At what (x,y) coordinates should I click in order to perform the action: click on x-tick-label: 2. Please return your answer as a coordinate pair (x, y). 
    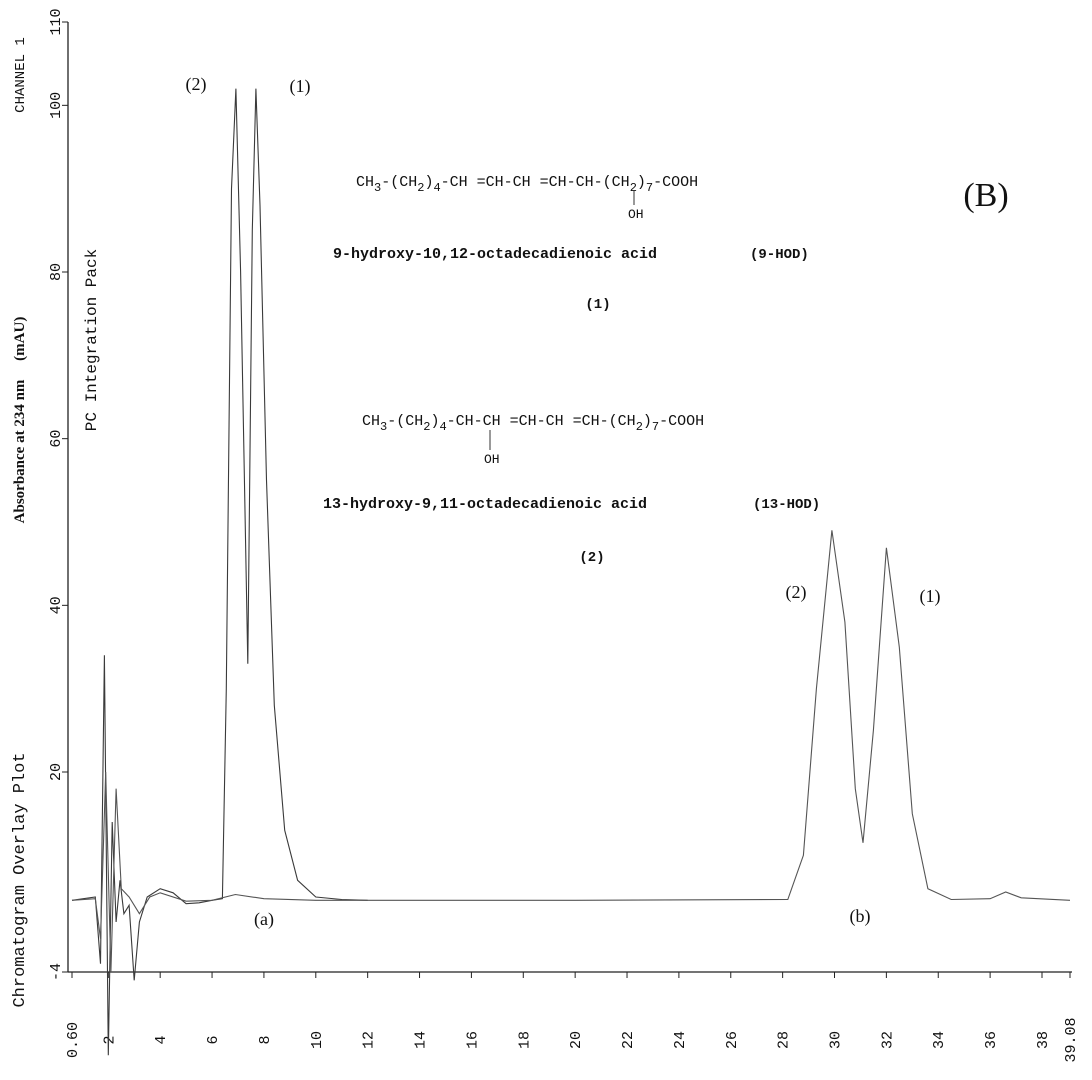
    Looking at the image, I should click on (109, 1039).